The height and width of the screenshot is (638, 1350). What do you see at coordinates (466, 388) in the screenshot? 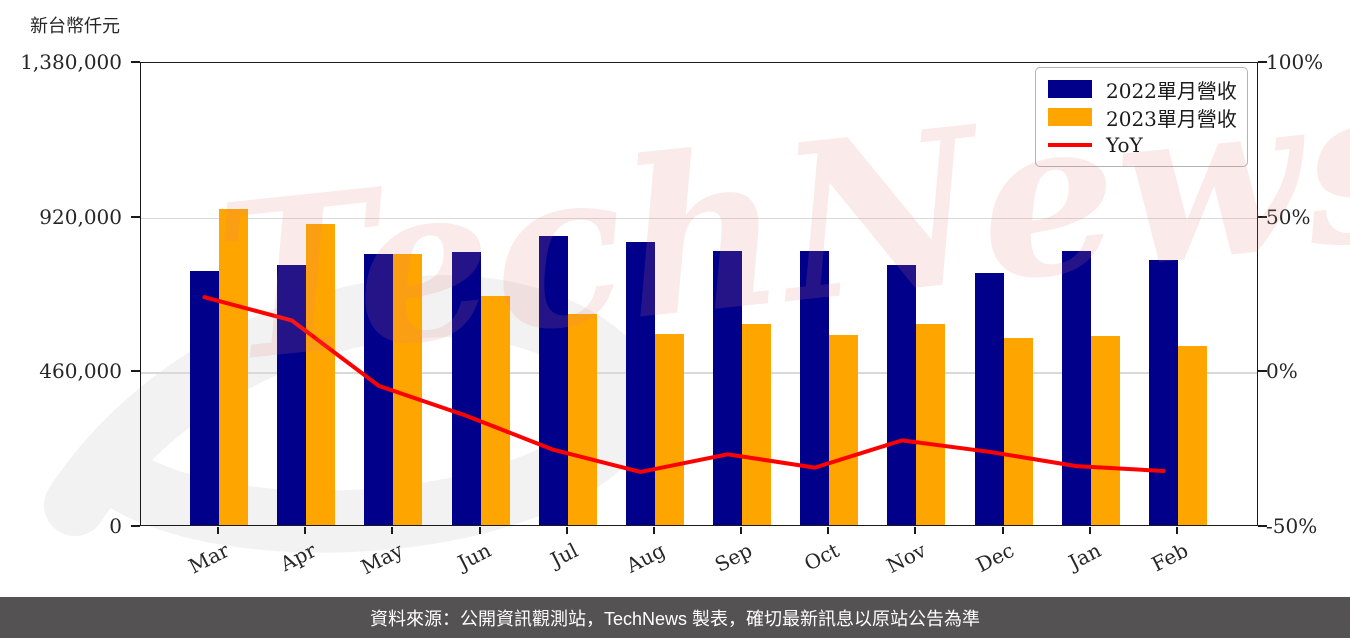
I see `bar-2022-jun` at bounding box center [466, 388].